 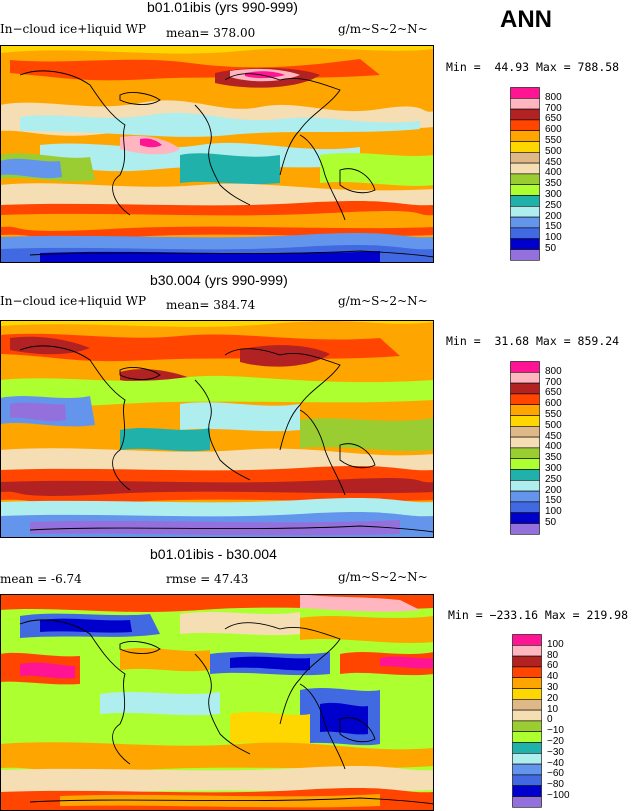 What do you see at coordinates (383, 301) in the screenshot?
I see `panel-2-units: g/m~S~2~N~` at bounding box center [383, 301].